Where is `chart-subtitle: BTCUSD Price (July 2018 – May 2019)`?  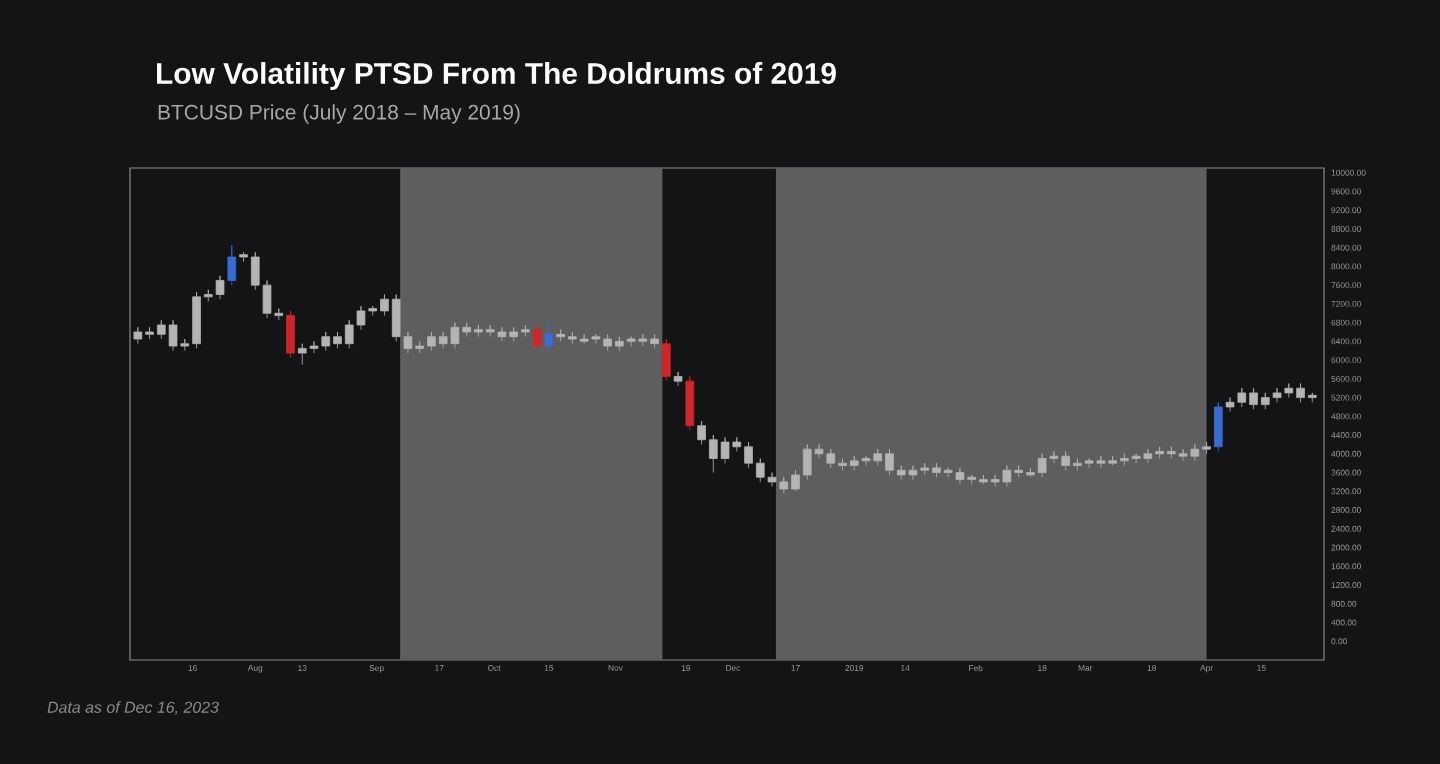 chart-subtitle: BTCUSD Price (July 2018 – May 2019) is located at coordinates (339, 114).